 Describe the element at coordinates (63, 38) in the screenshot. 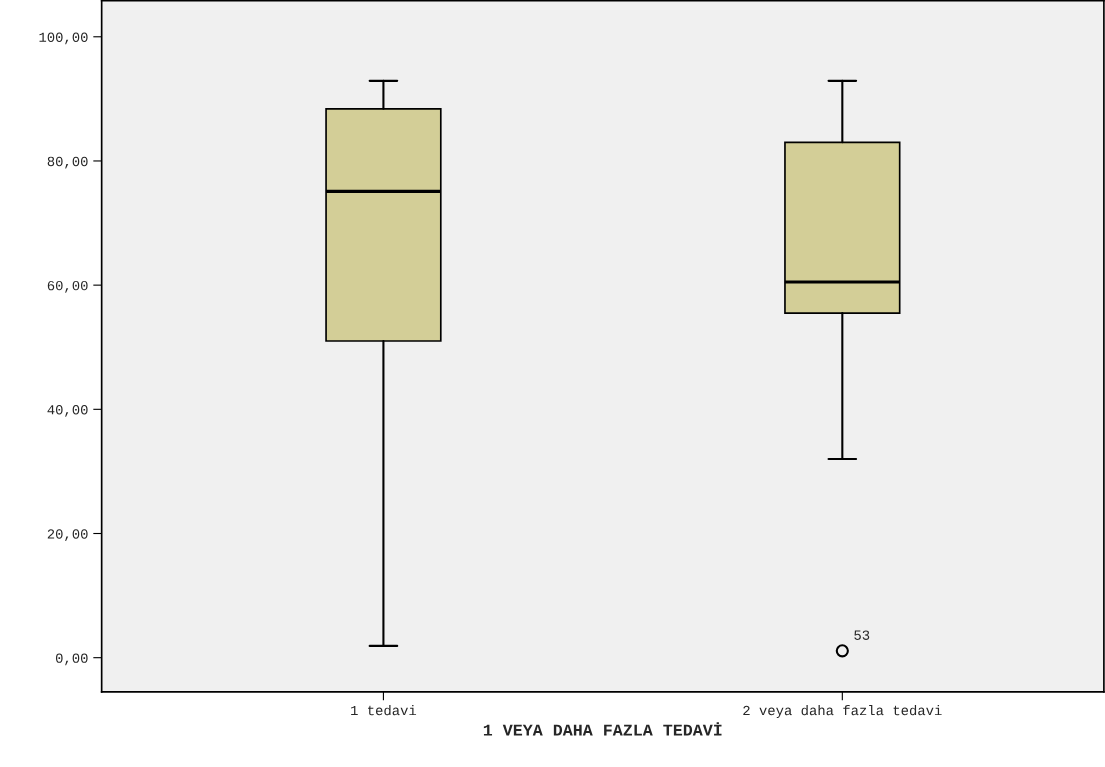

I see `y-tick-label: 100,00` at that location.